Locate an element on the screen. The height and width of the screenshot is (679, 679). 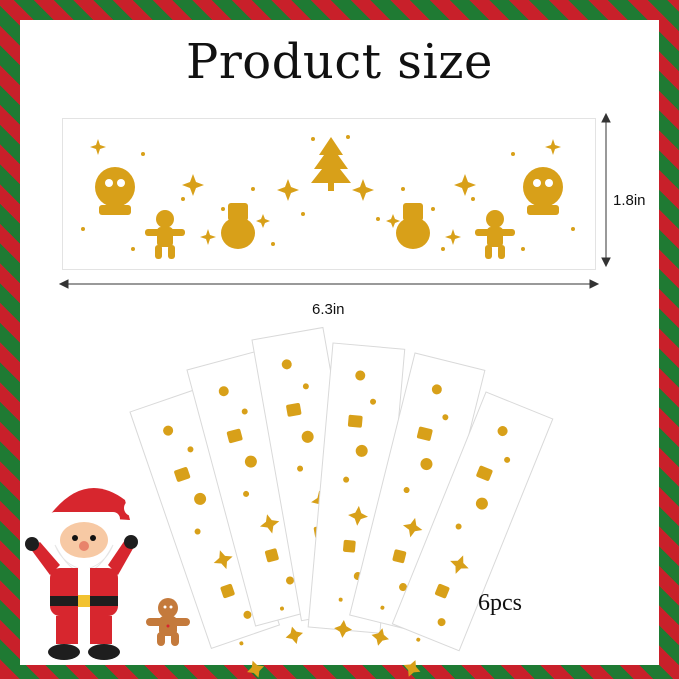
piece-count: 6pcs is located at coordinates (500, 603).